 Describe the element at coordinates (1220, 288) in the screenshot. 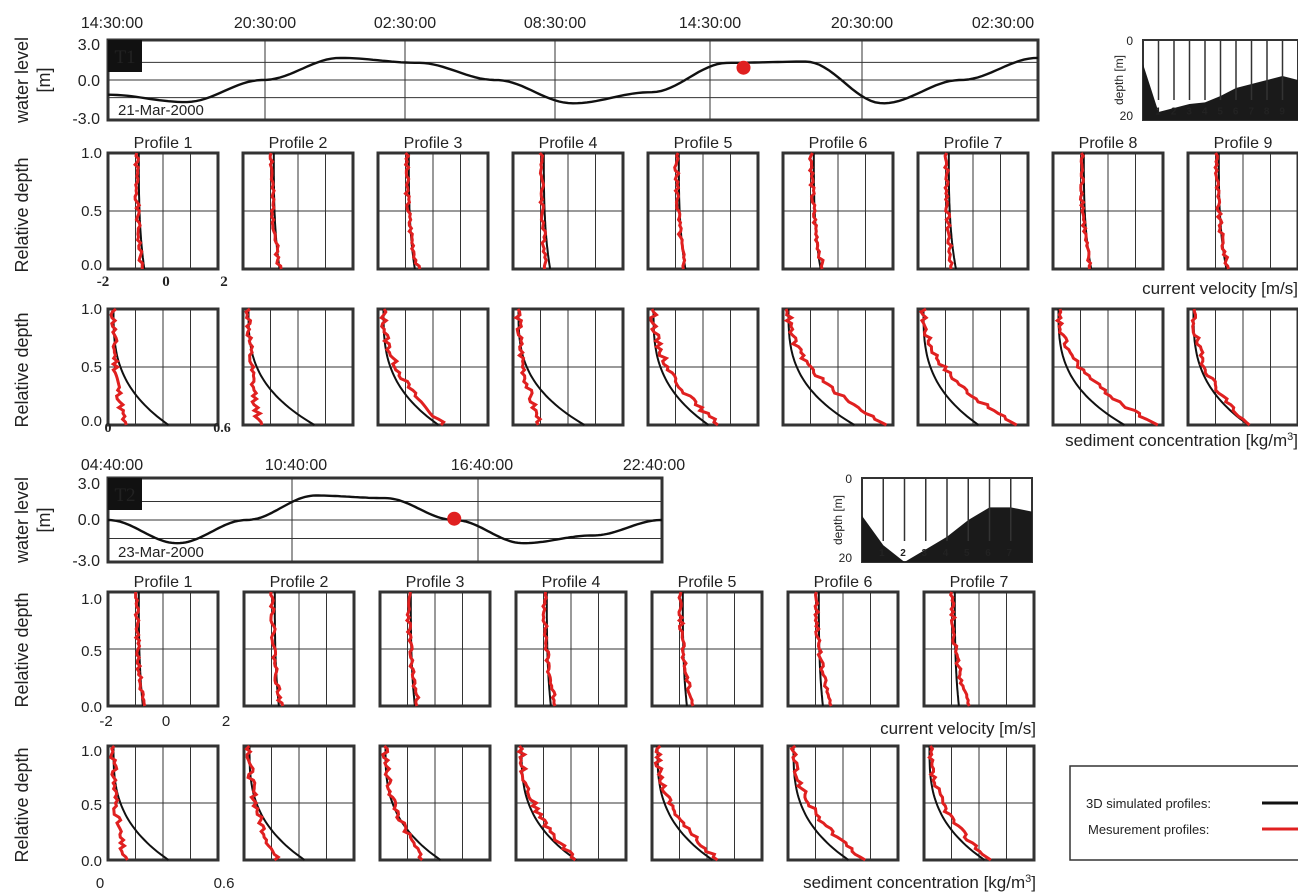

I see `velocity-axis-label: current velocity [m/s]` at that location.